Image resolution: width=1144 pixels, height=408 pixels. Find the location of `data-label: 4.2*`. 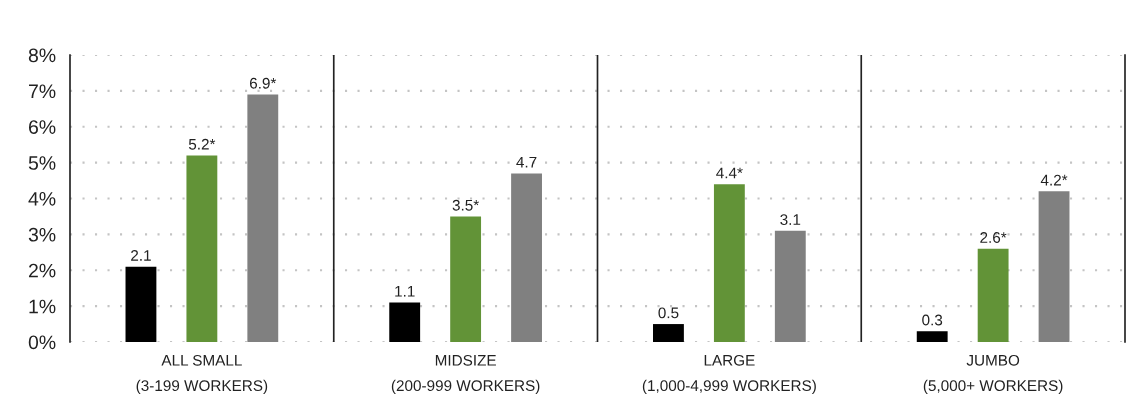

data-label: 4.2* is located at coordinates (1054, 180).